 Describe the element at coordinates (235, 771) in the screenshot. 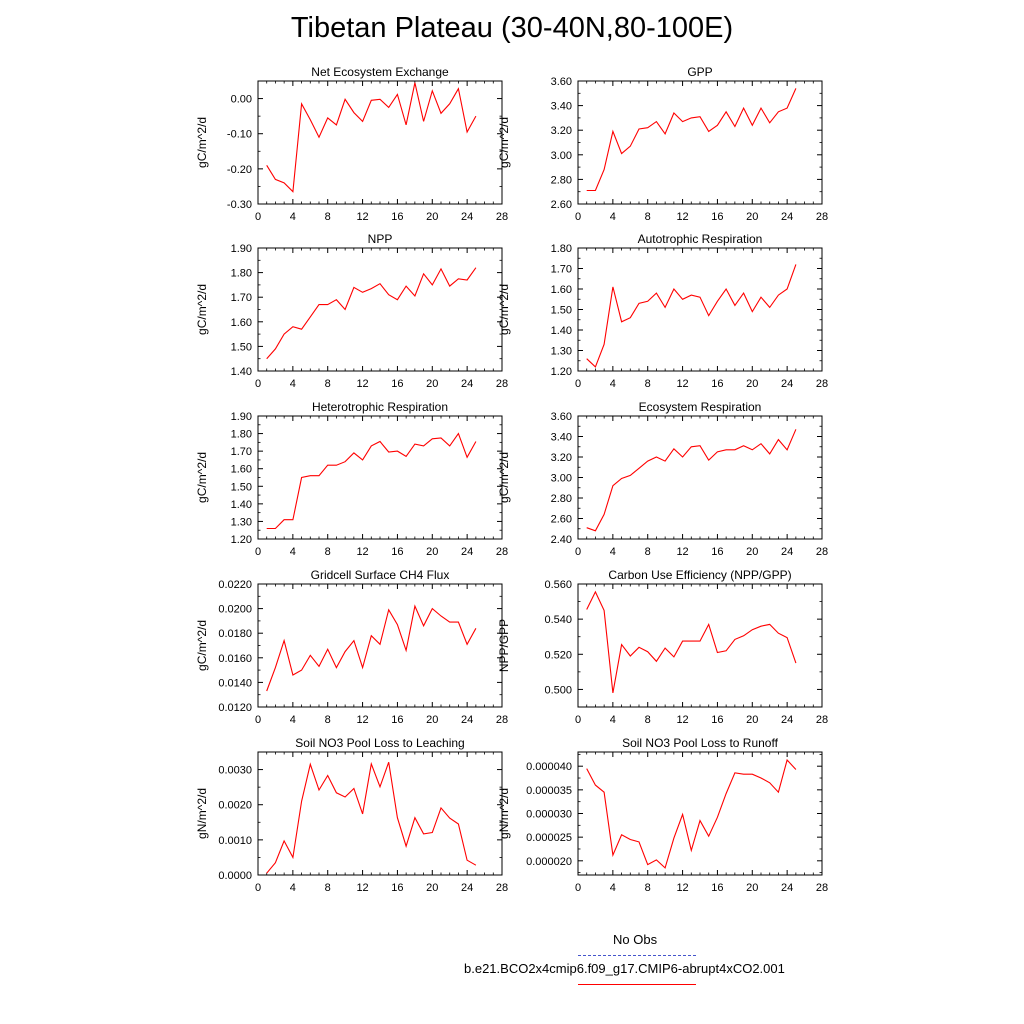

I see `y-tick-label: 0.0030` at that location.